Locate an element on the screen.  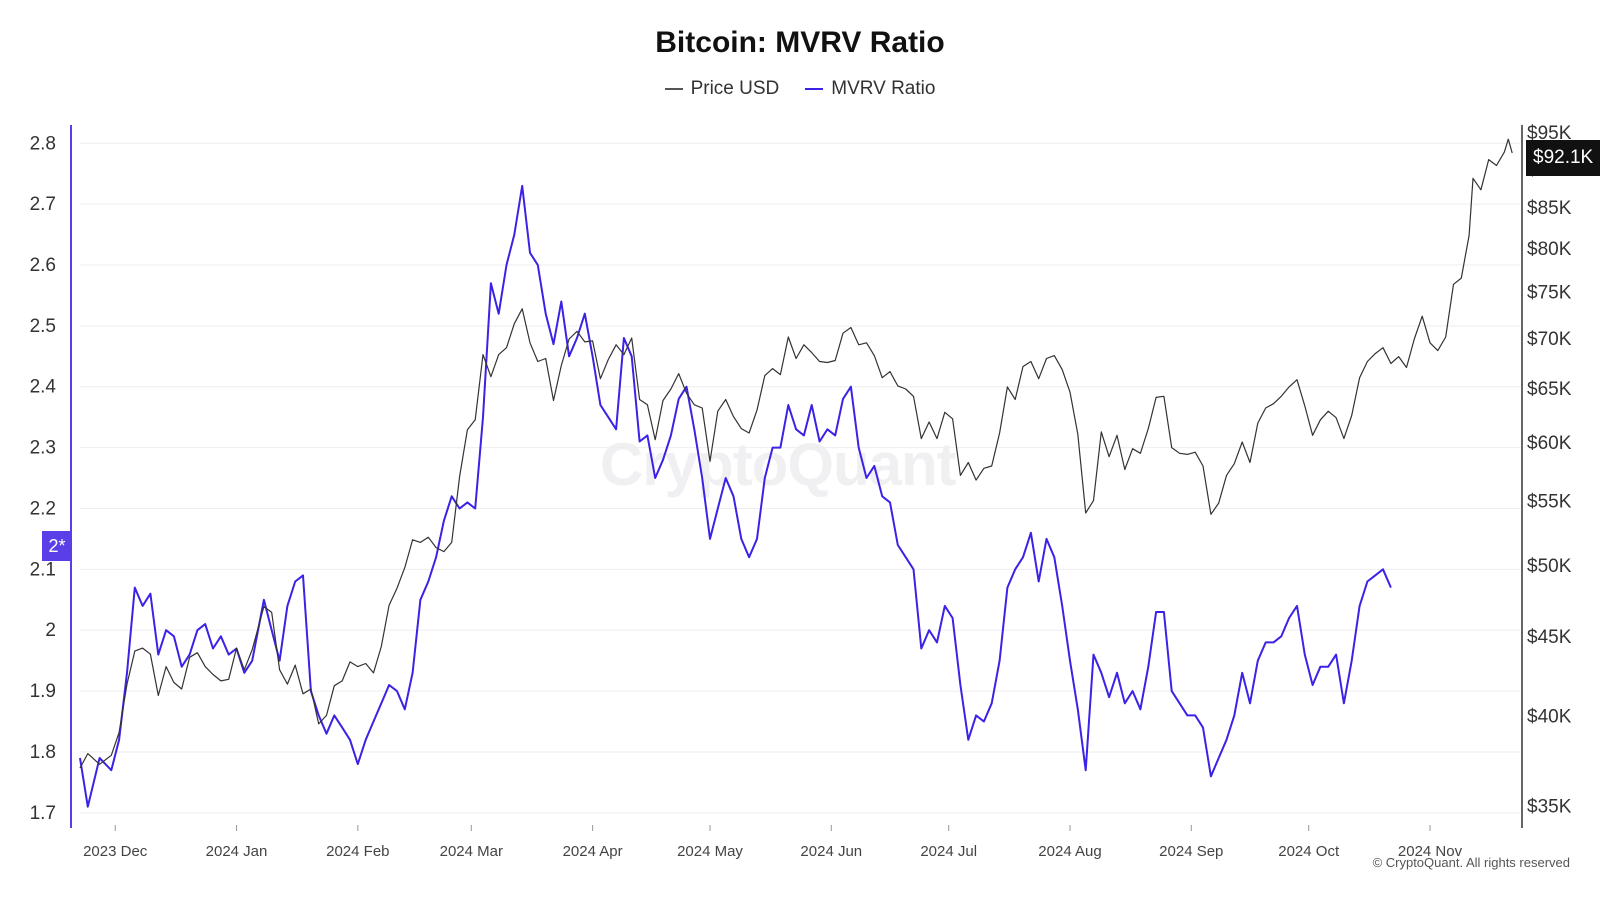
right-tick-label: $50K is located at coordinates (1549, 566).